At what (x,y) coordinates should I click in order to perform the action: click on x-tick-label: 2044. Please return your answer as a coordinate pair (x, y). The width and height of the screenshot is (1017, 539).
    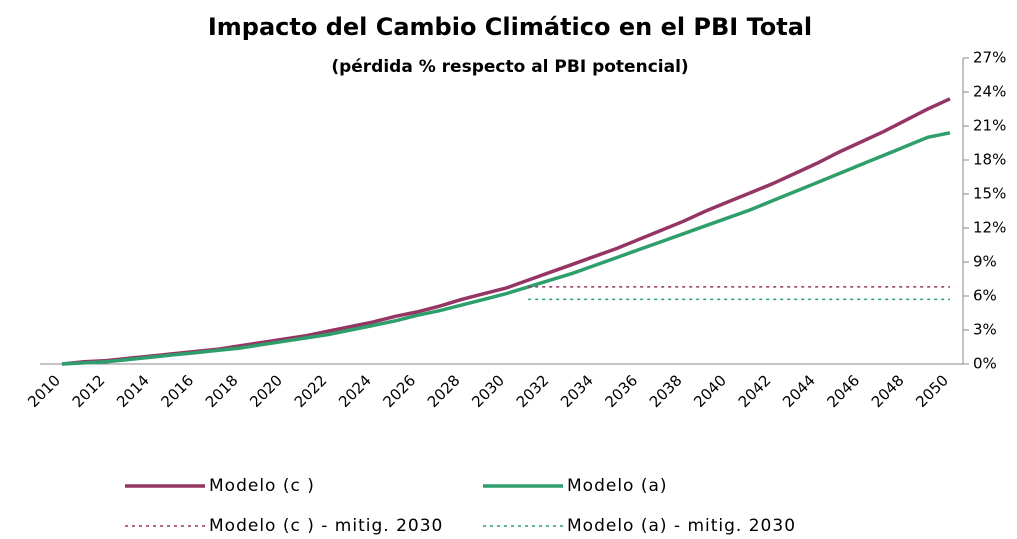
    Looking at the image, I should click on (799, 391).